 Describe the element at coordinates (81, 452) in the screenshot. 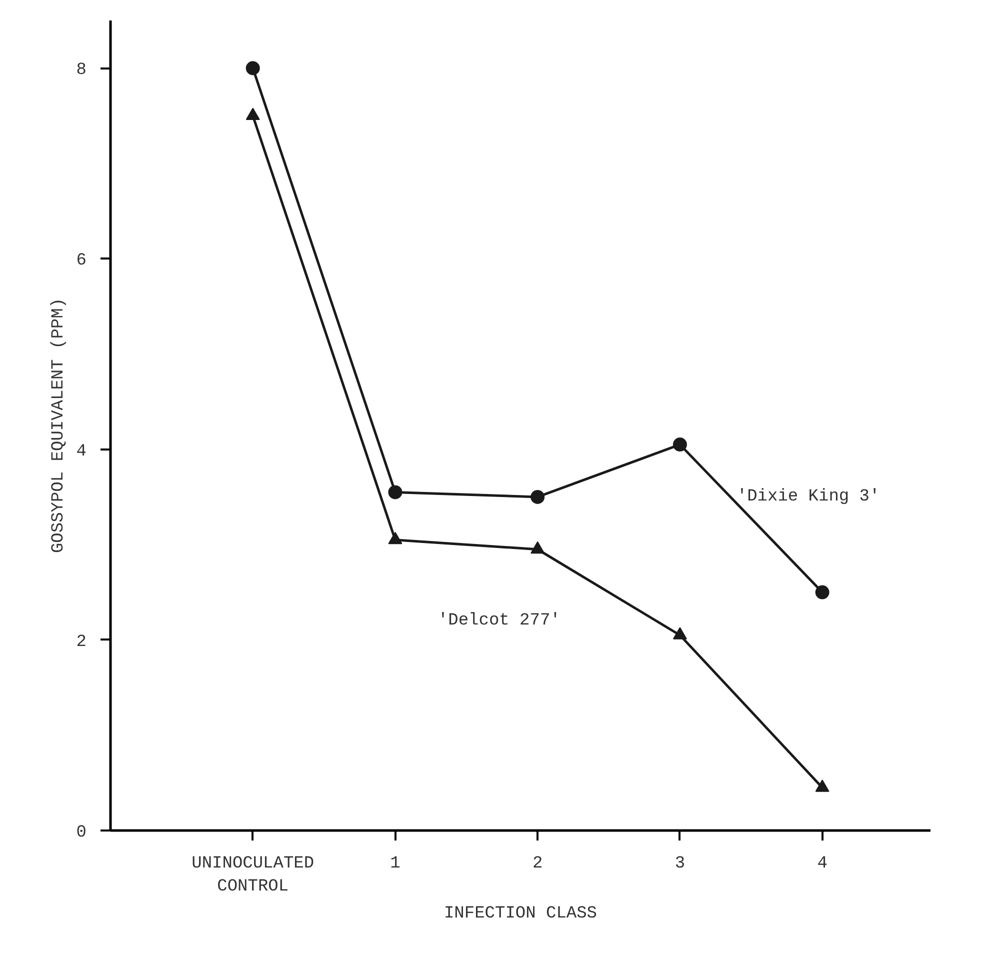

I see `y-tick-label: 4` at that location.